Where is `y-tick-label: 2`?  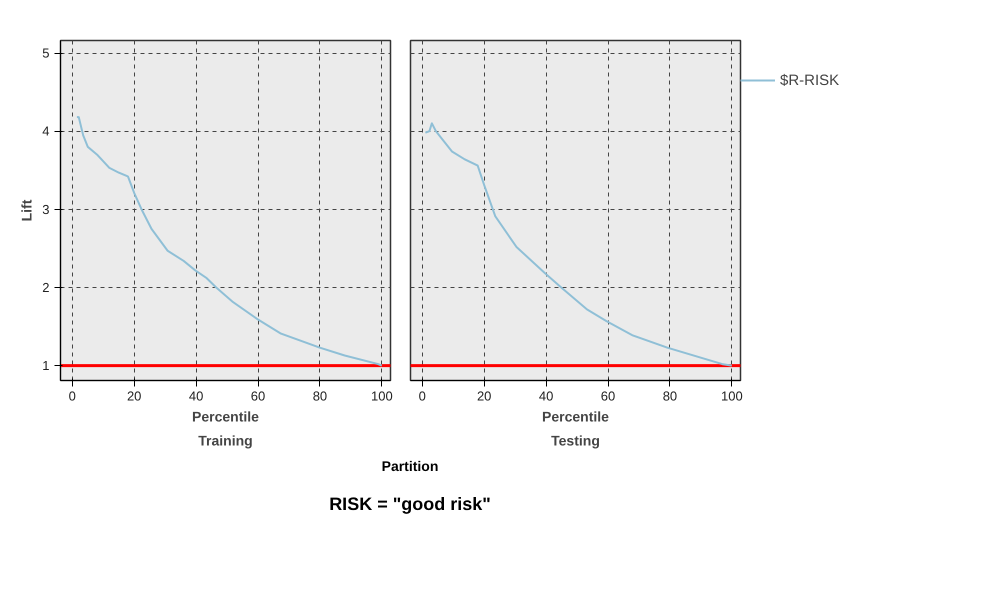
y-tick-label: 2 is located at coordinates (46, 287).